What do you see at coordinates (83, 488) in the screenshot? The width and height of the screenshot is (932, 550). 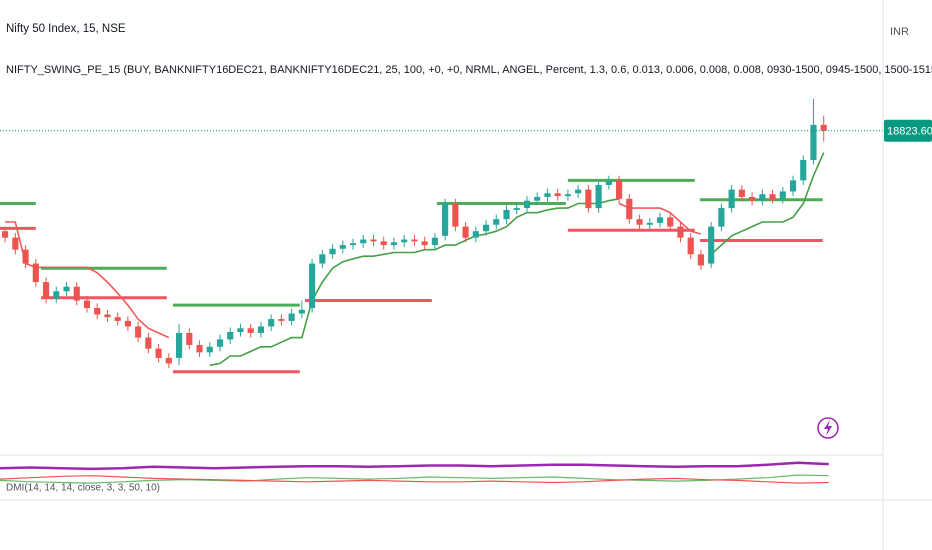 I see `pane-title: DMI(14, 14, 14, close, 3, 3, 50, 10)` at bounding box center [83, 488].